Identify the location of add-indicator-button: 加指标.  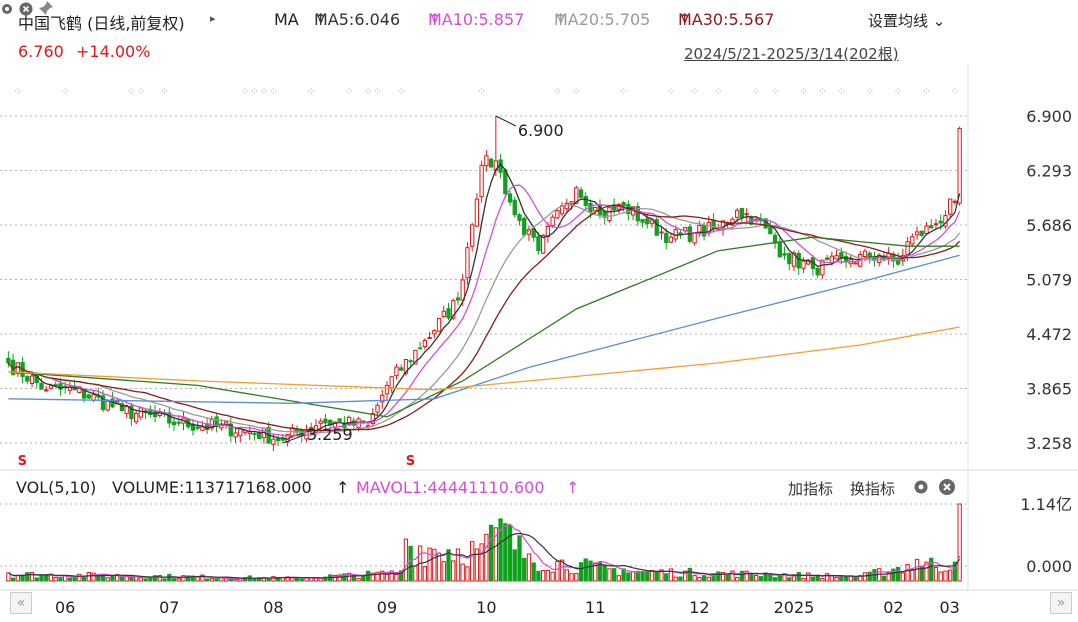
(811, 489).